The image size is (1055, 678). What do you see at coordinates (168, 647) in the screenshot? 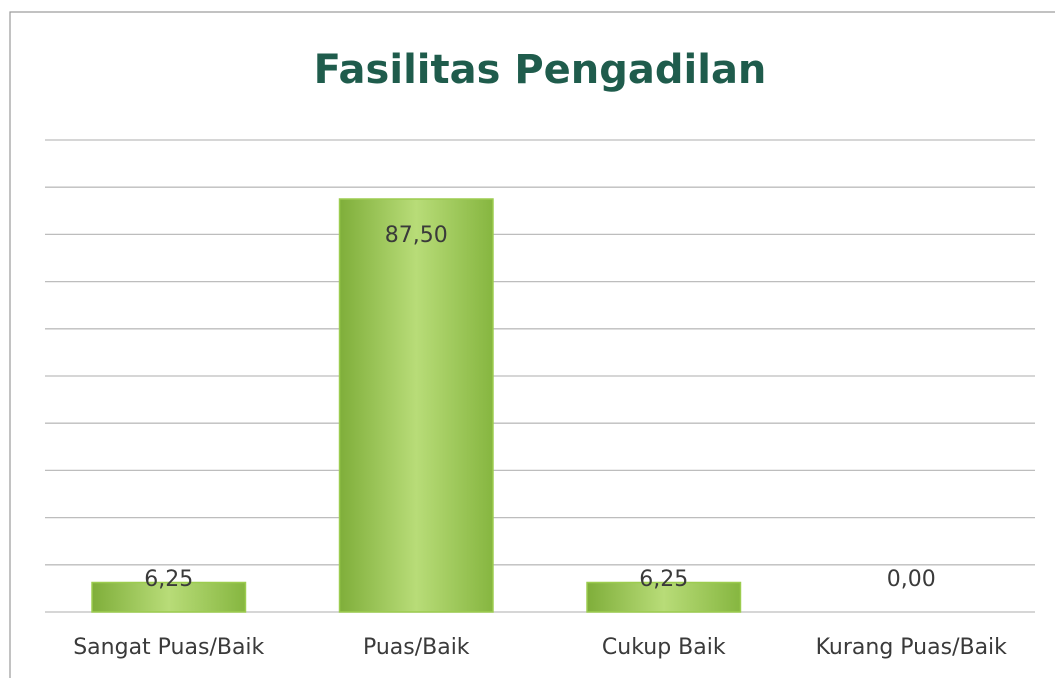
I see `x-tick-label: Sangat Puas/Baik` at bounding box center [168, 647].